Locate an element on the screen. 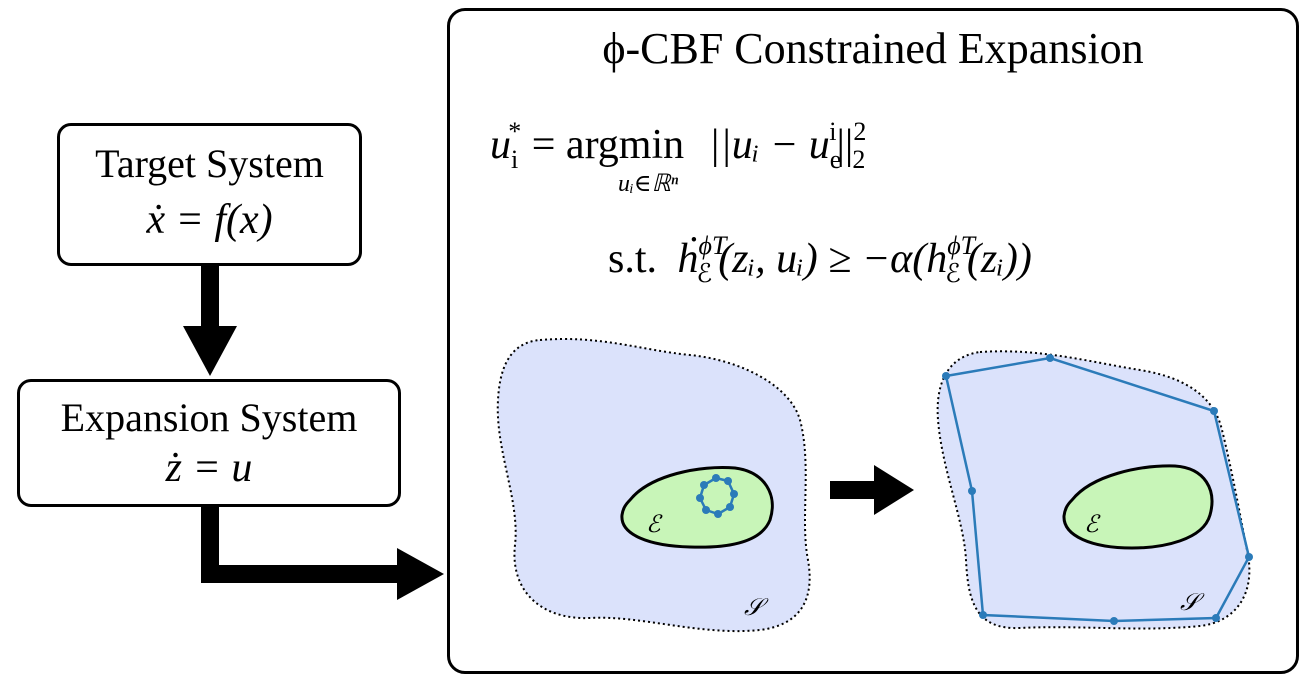  expansion-system-equation: ż = u is located at coordinates (209, 468).